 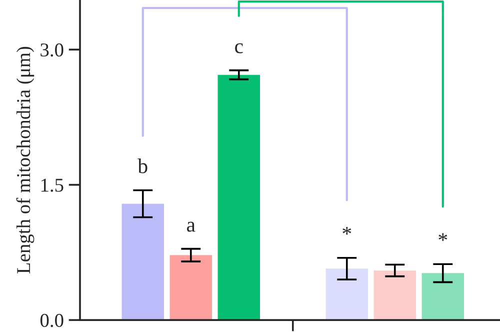 What do you see at coordinates (52, 321) in the screenshot?
I see `y-tick-label: 0.0` at bounding box center [52, 321].